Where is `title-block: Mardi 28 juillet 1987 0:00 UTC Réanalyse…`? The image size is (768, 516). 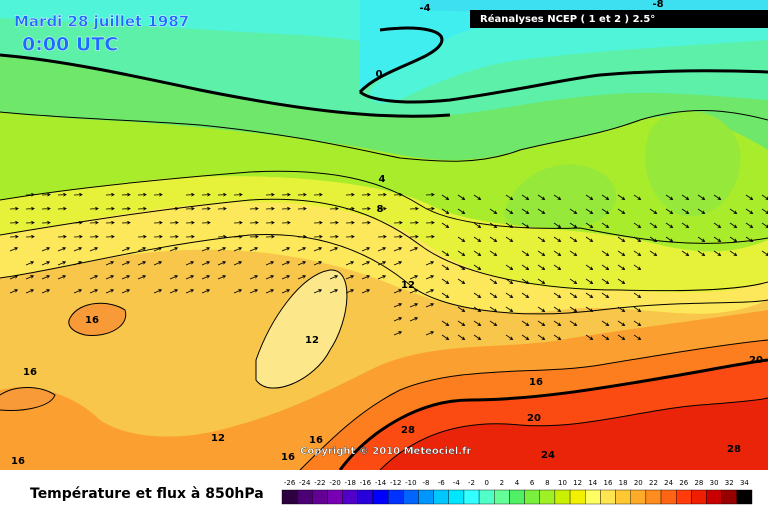
title-block: Mardi 28 juillet 1987 0:00 UTC Réanalyse… is located at coordinates (391, 33).